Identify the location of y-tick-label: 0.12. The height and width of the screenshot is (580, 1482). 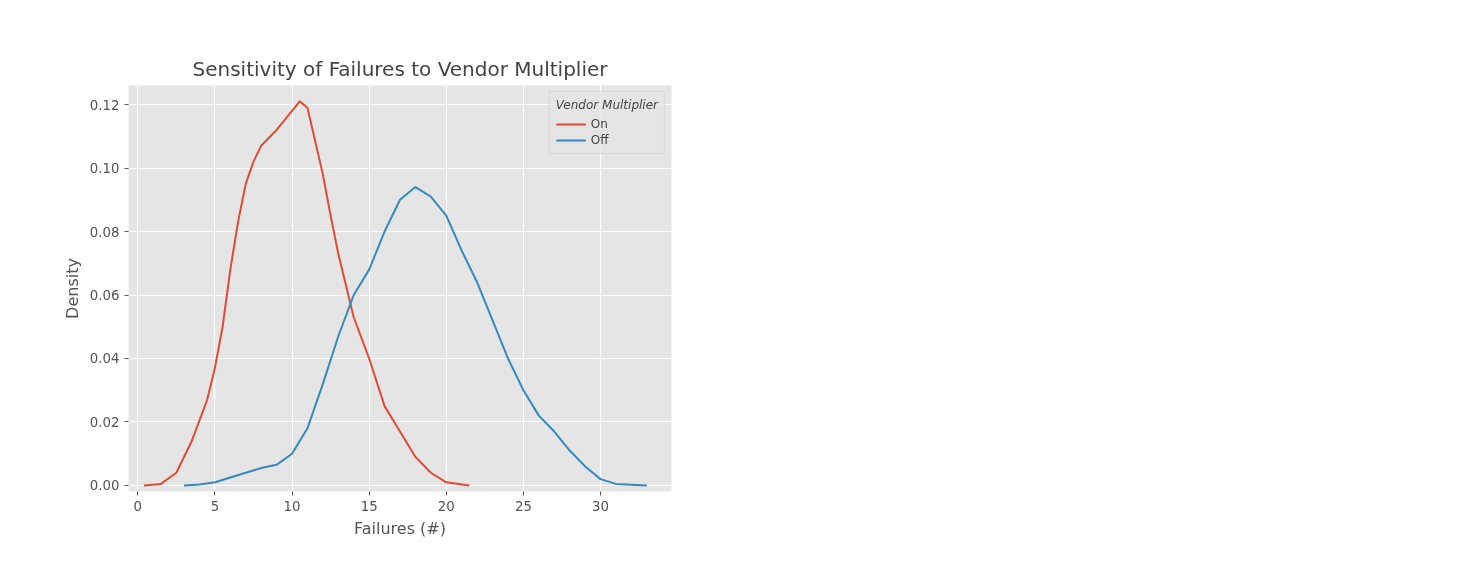
(104, 105).